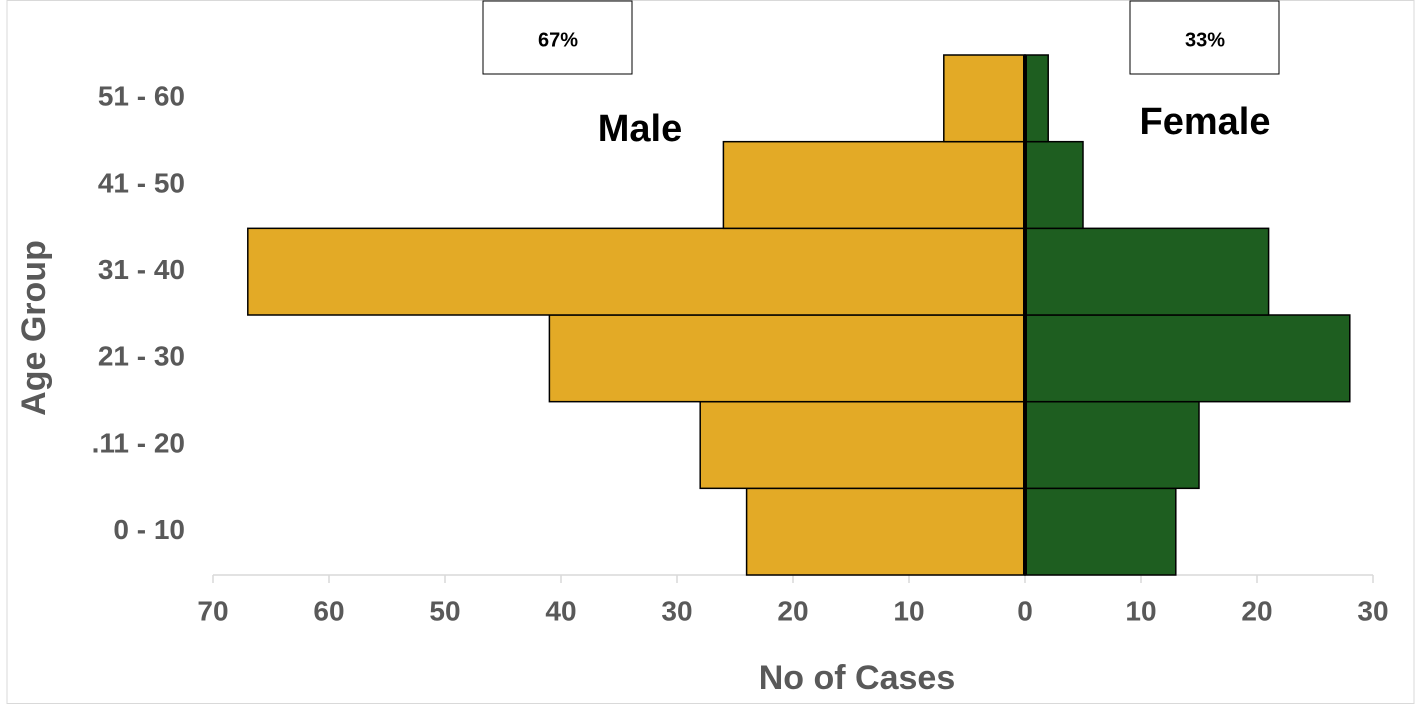 This screenshot has height=704, width=1421. What do you see at coordinates (857, 678) in the screenshot?
I see `x-axis-title: No of Cases` at bounding box center [857, 678].